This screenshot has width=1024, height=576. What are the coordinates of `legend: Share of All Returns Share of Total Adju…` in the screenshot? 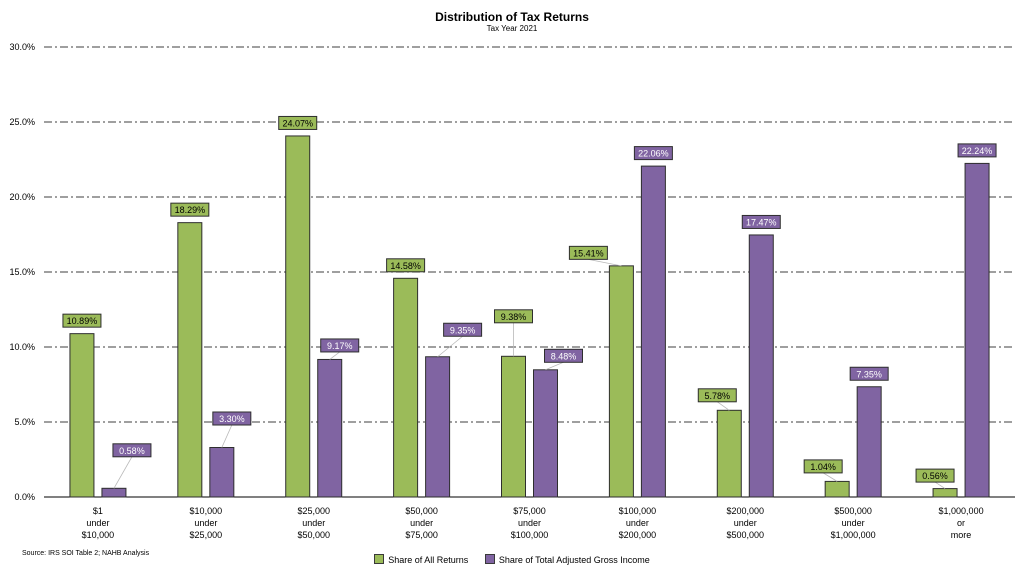 It's located at (512, 559).